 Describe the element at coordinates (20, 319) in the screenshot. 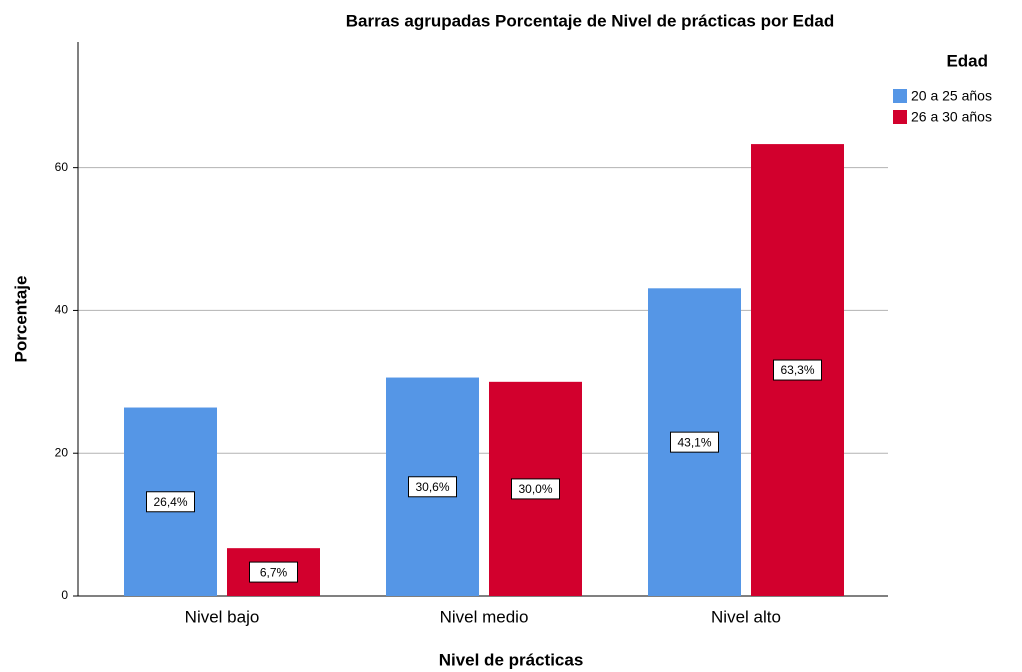

I see `y-axis-title: Porcentaje` at that location.